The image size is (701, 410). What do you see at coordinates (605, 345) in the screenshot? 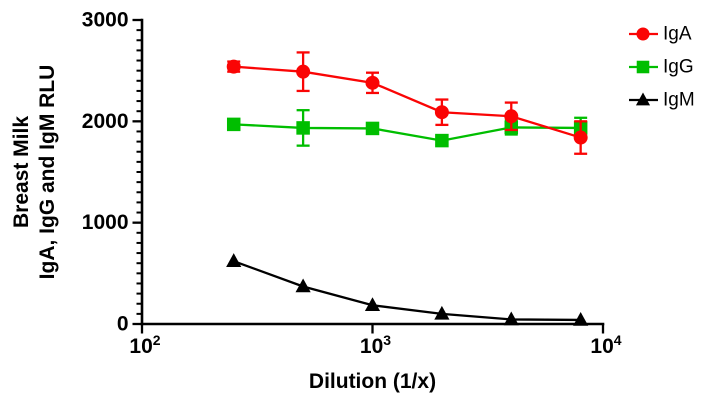
I see `x-tick-label: 10⁴` at bounding box center [605, 345].